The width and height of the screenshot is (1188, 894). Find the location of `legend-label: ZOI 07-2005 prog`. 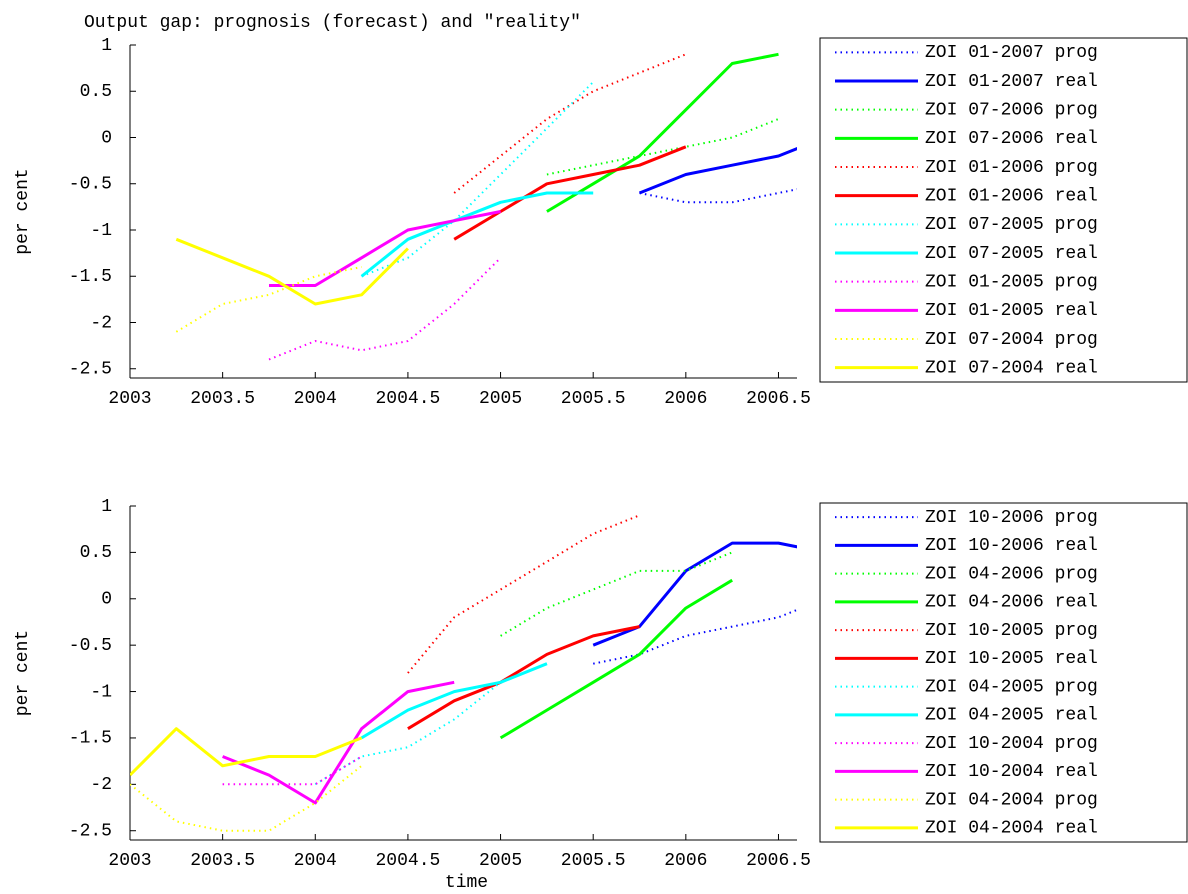

legend-label: ZOI 07-2005 prog is located at coordinates (1011, 225).